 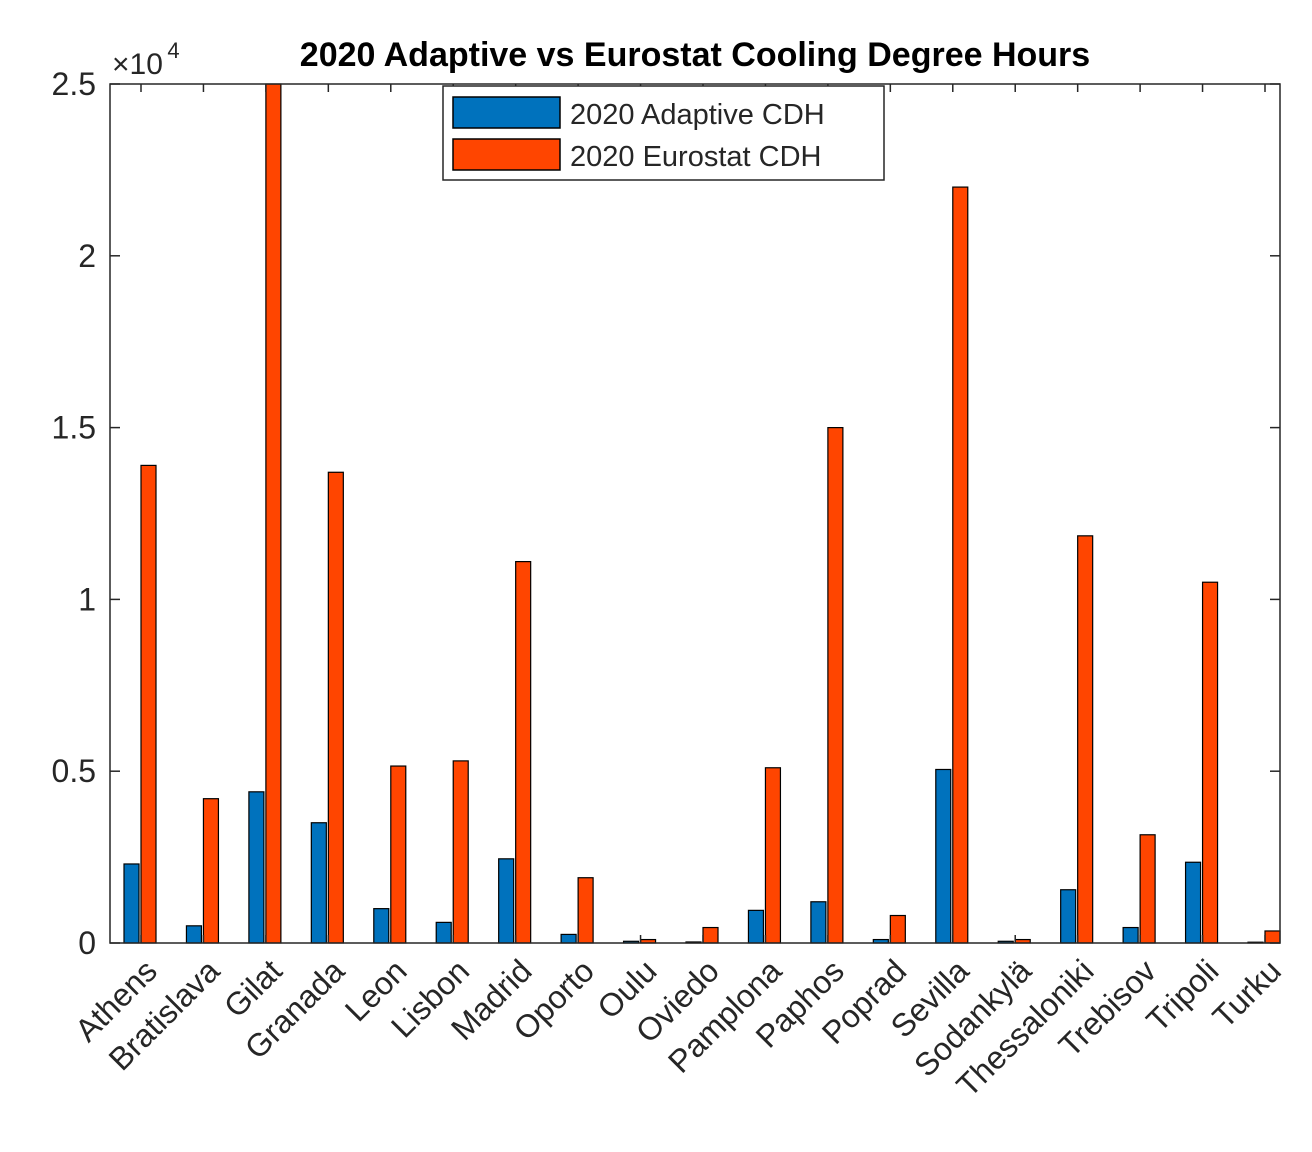 I want to click on x-tick-label: Turku, so click(x=1246, y=993).